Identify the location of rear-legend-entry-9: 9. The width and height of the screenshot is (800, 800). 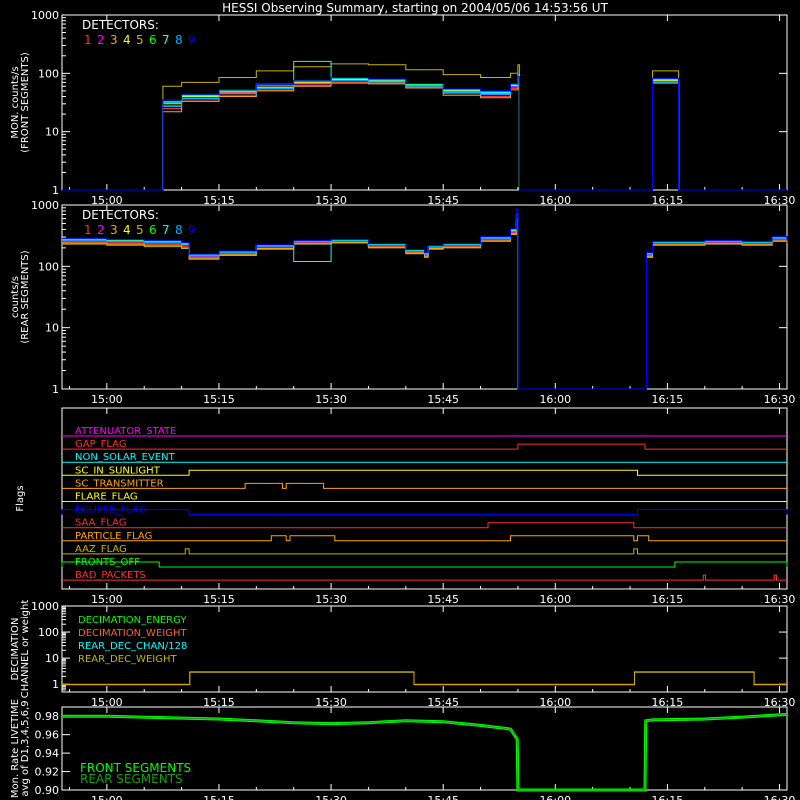
(192, 230).